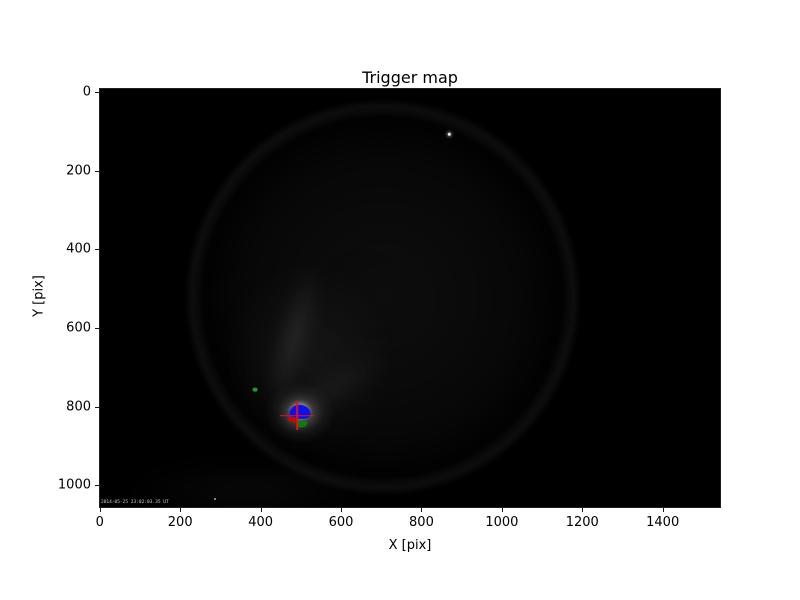 The height and width of the screenshot is (600, 800). Describe the element at coordinates (309, 358) in the screenshot. I see `cloud-haze` at that location.